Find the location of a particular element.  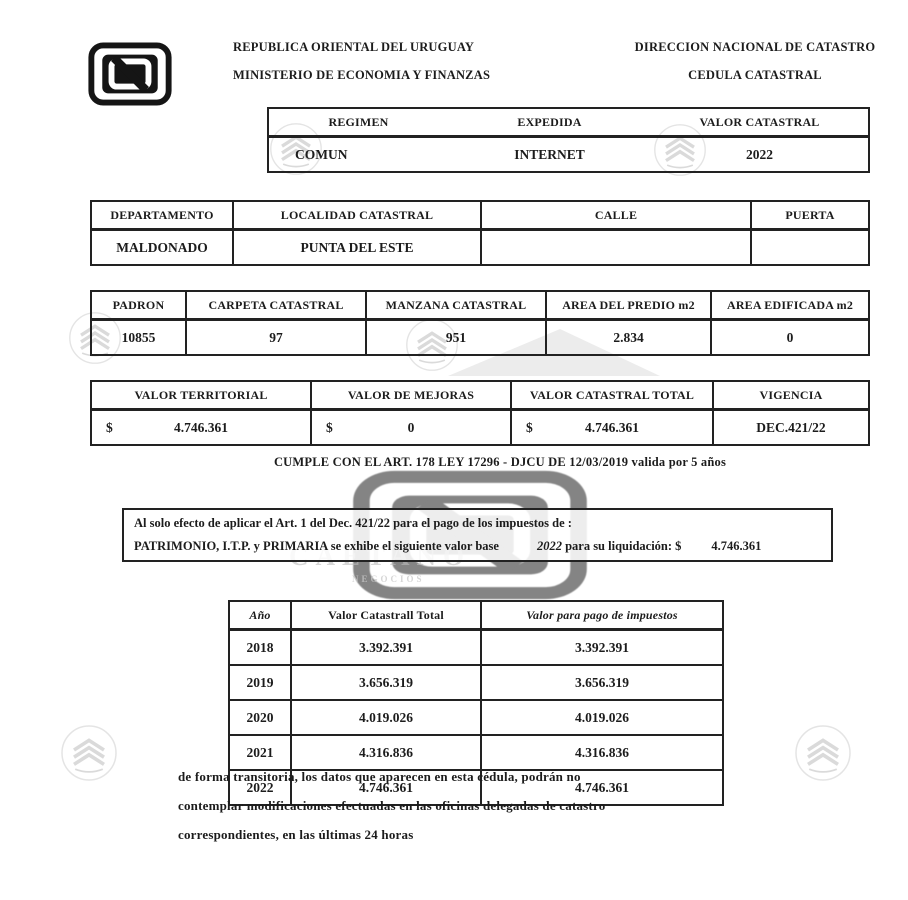

valor-territorial-cell: $4.746.361 is located at coordinates (201, 427).